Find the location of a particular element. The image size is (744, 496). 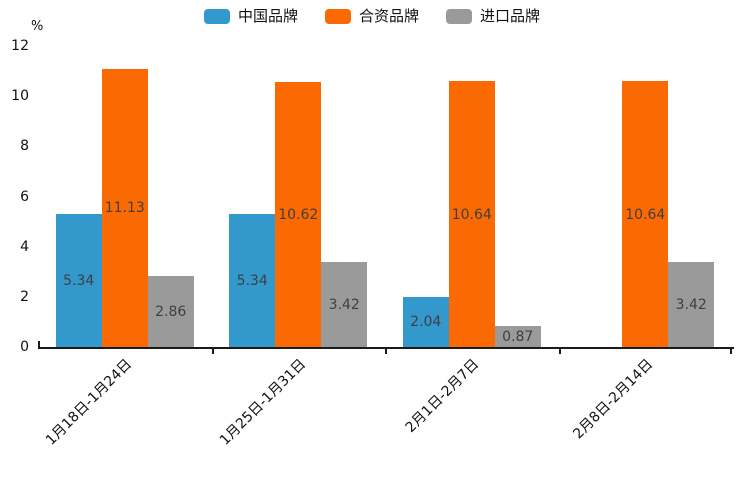

bar-series2-cat3 is located at coordinates (691, 305).